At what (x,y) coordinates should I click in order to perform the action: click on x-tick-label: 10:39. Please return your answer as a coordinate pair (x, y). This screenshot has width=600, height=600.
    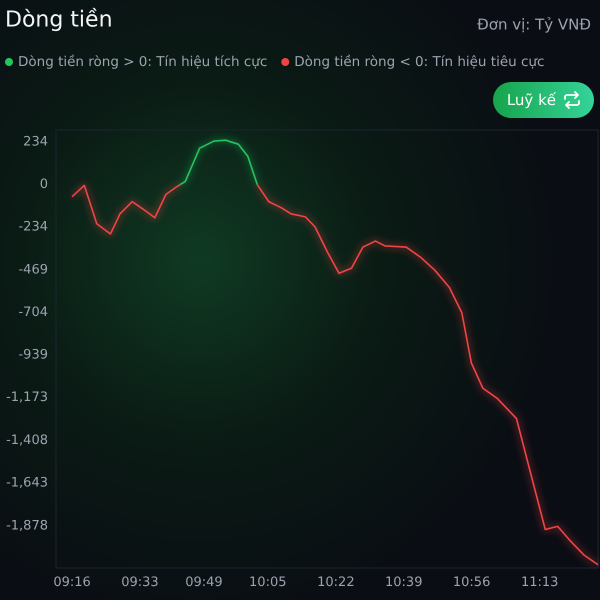
    Looking at the image, I should click on (403, 582).